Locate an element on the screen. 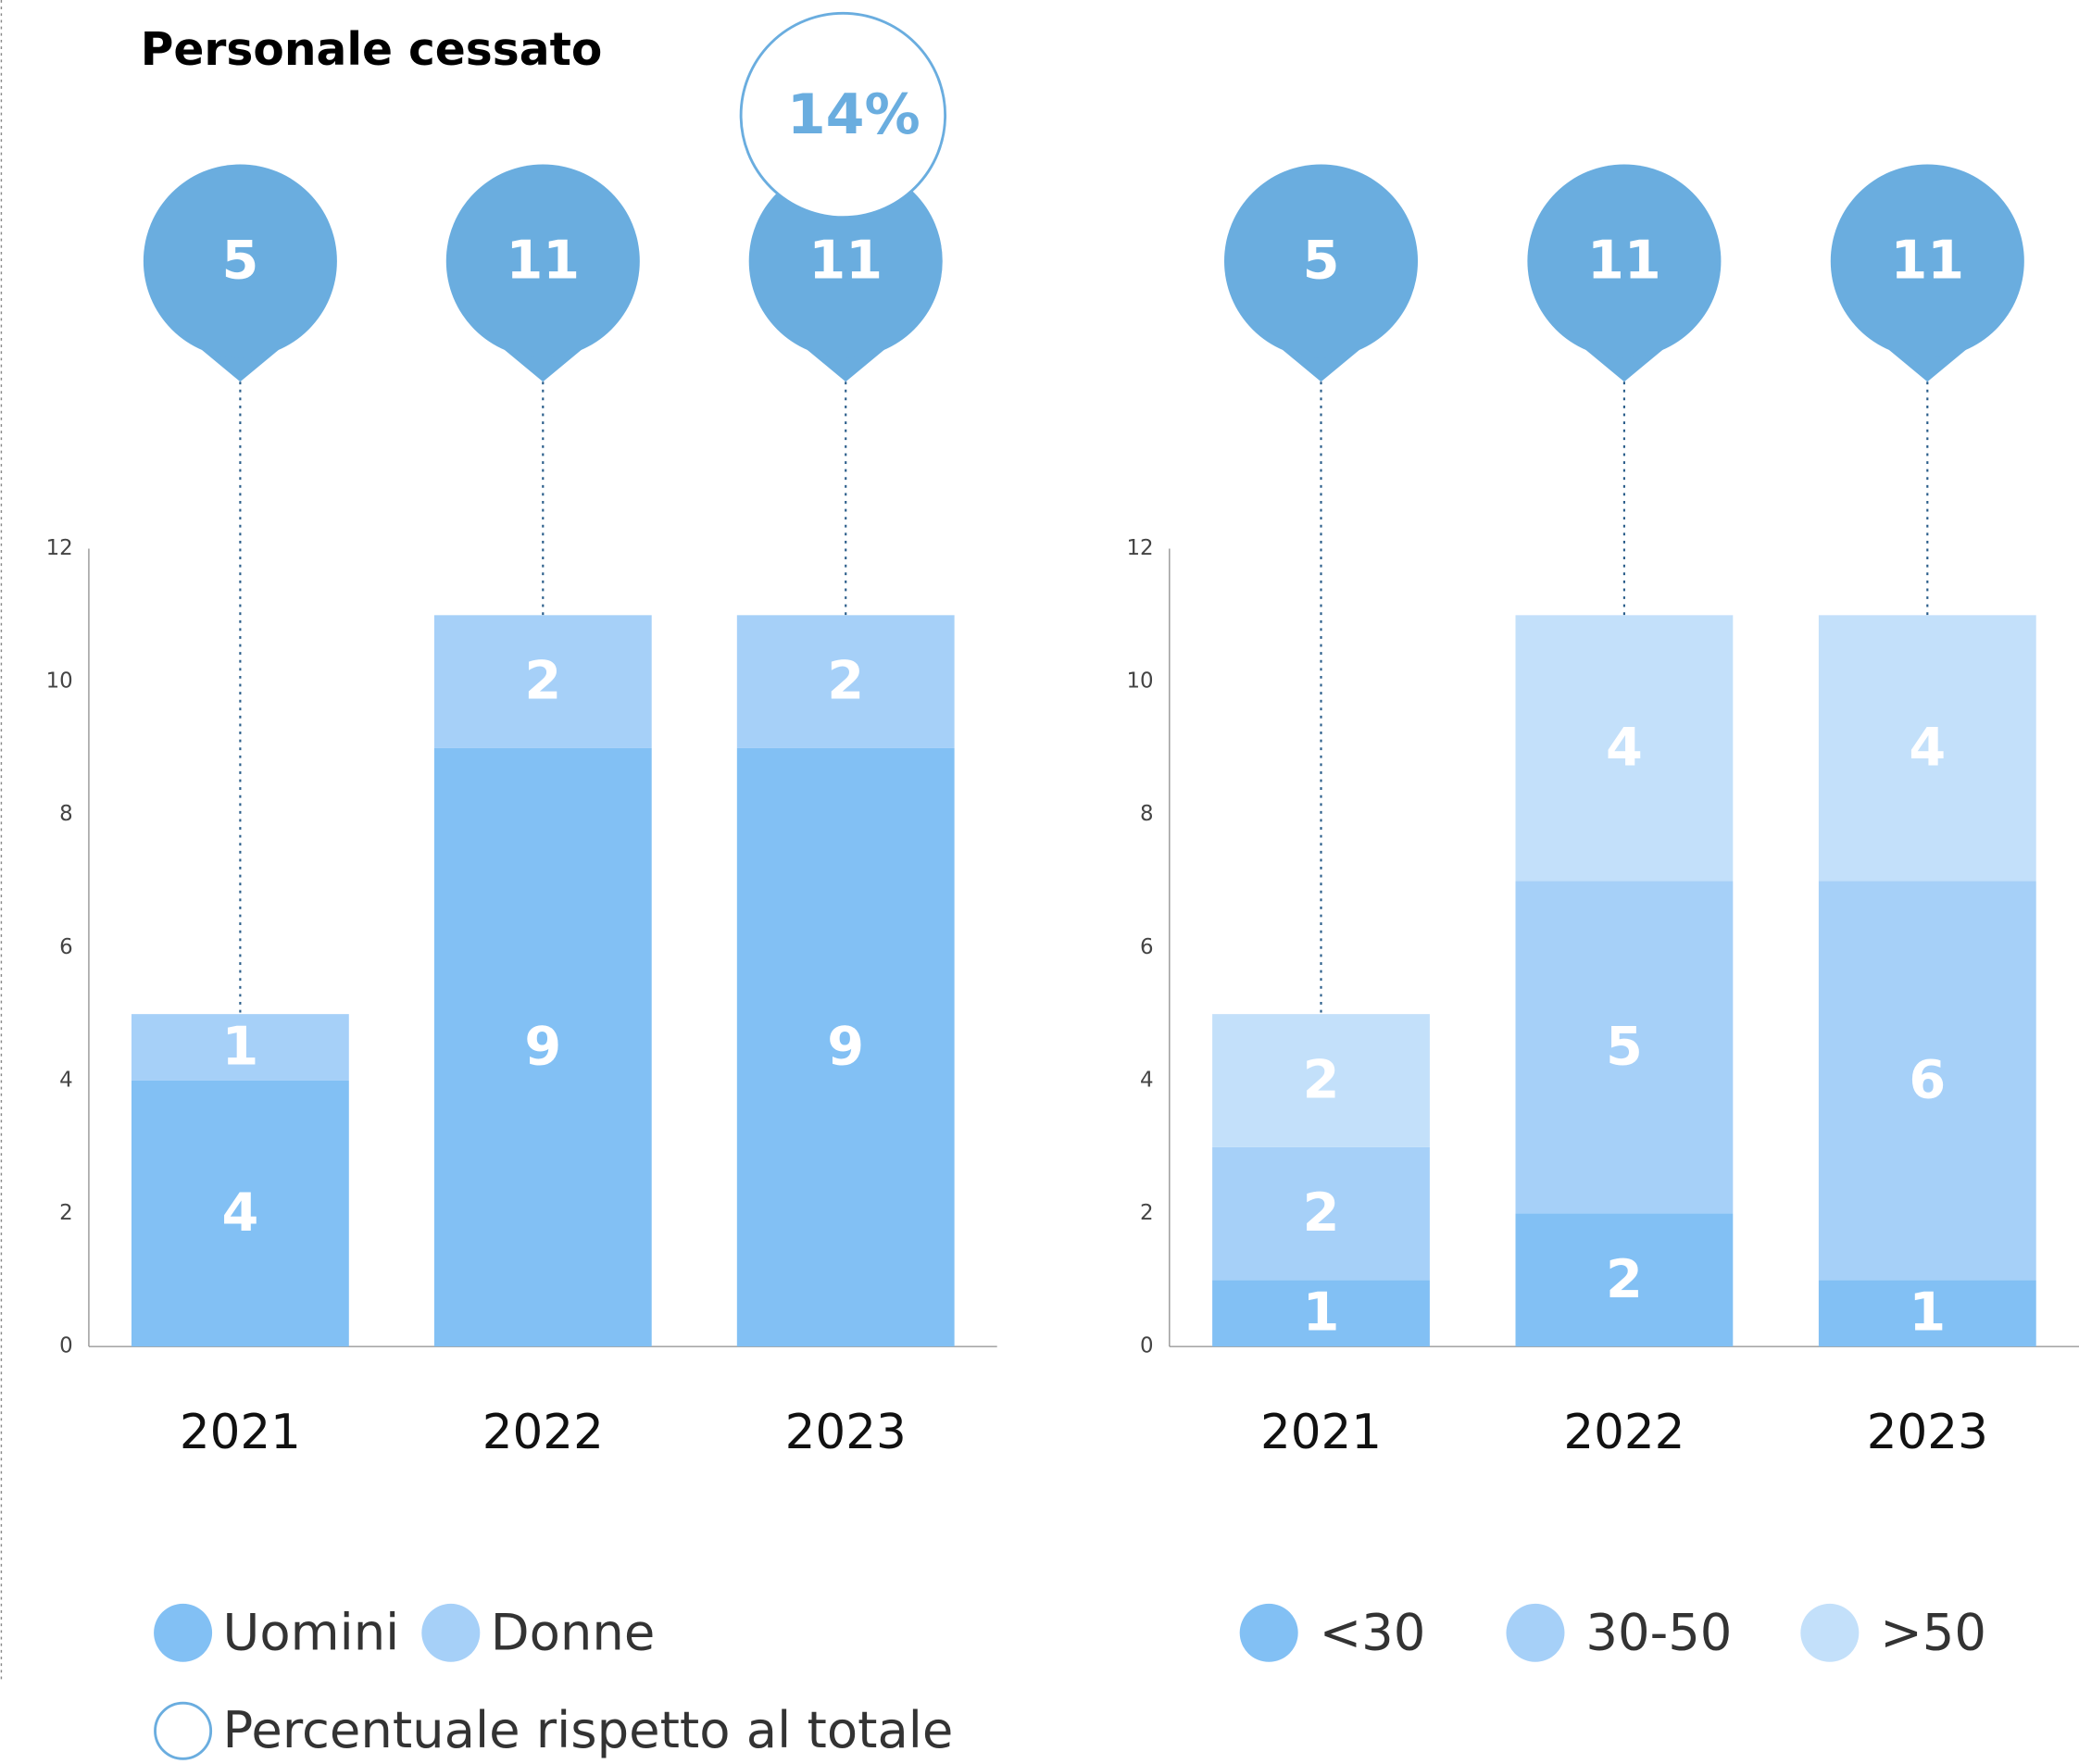  legend-label: >50 is located at coordinates (1933, 1632).